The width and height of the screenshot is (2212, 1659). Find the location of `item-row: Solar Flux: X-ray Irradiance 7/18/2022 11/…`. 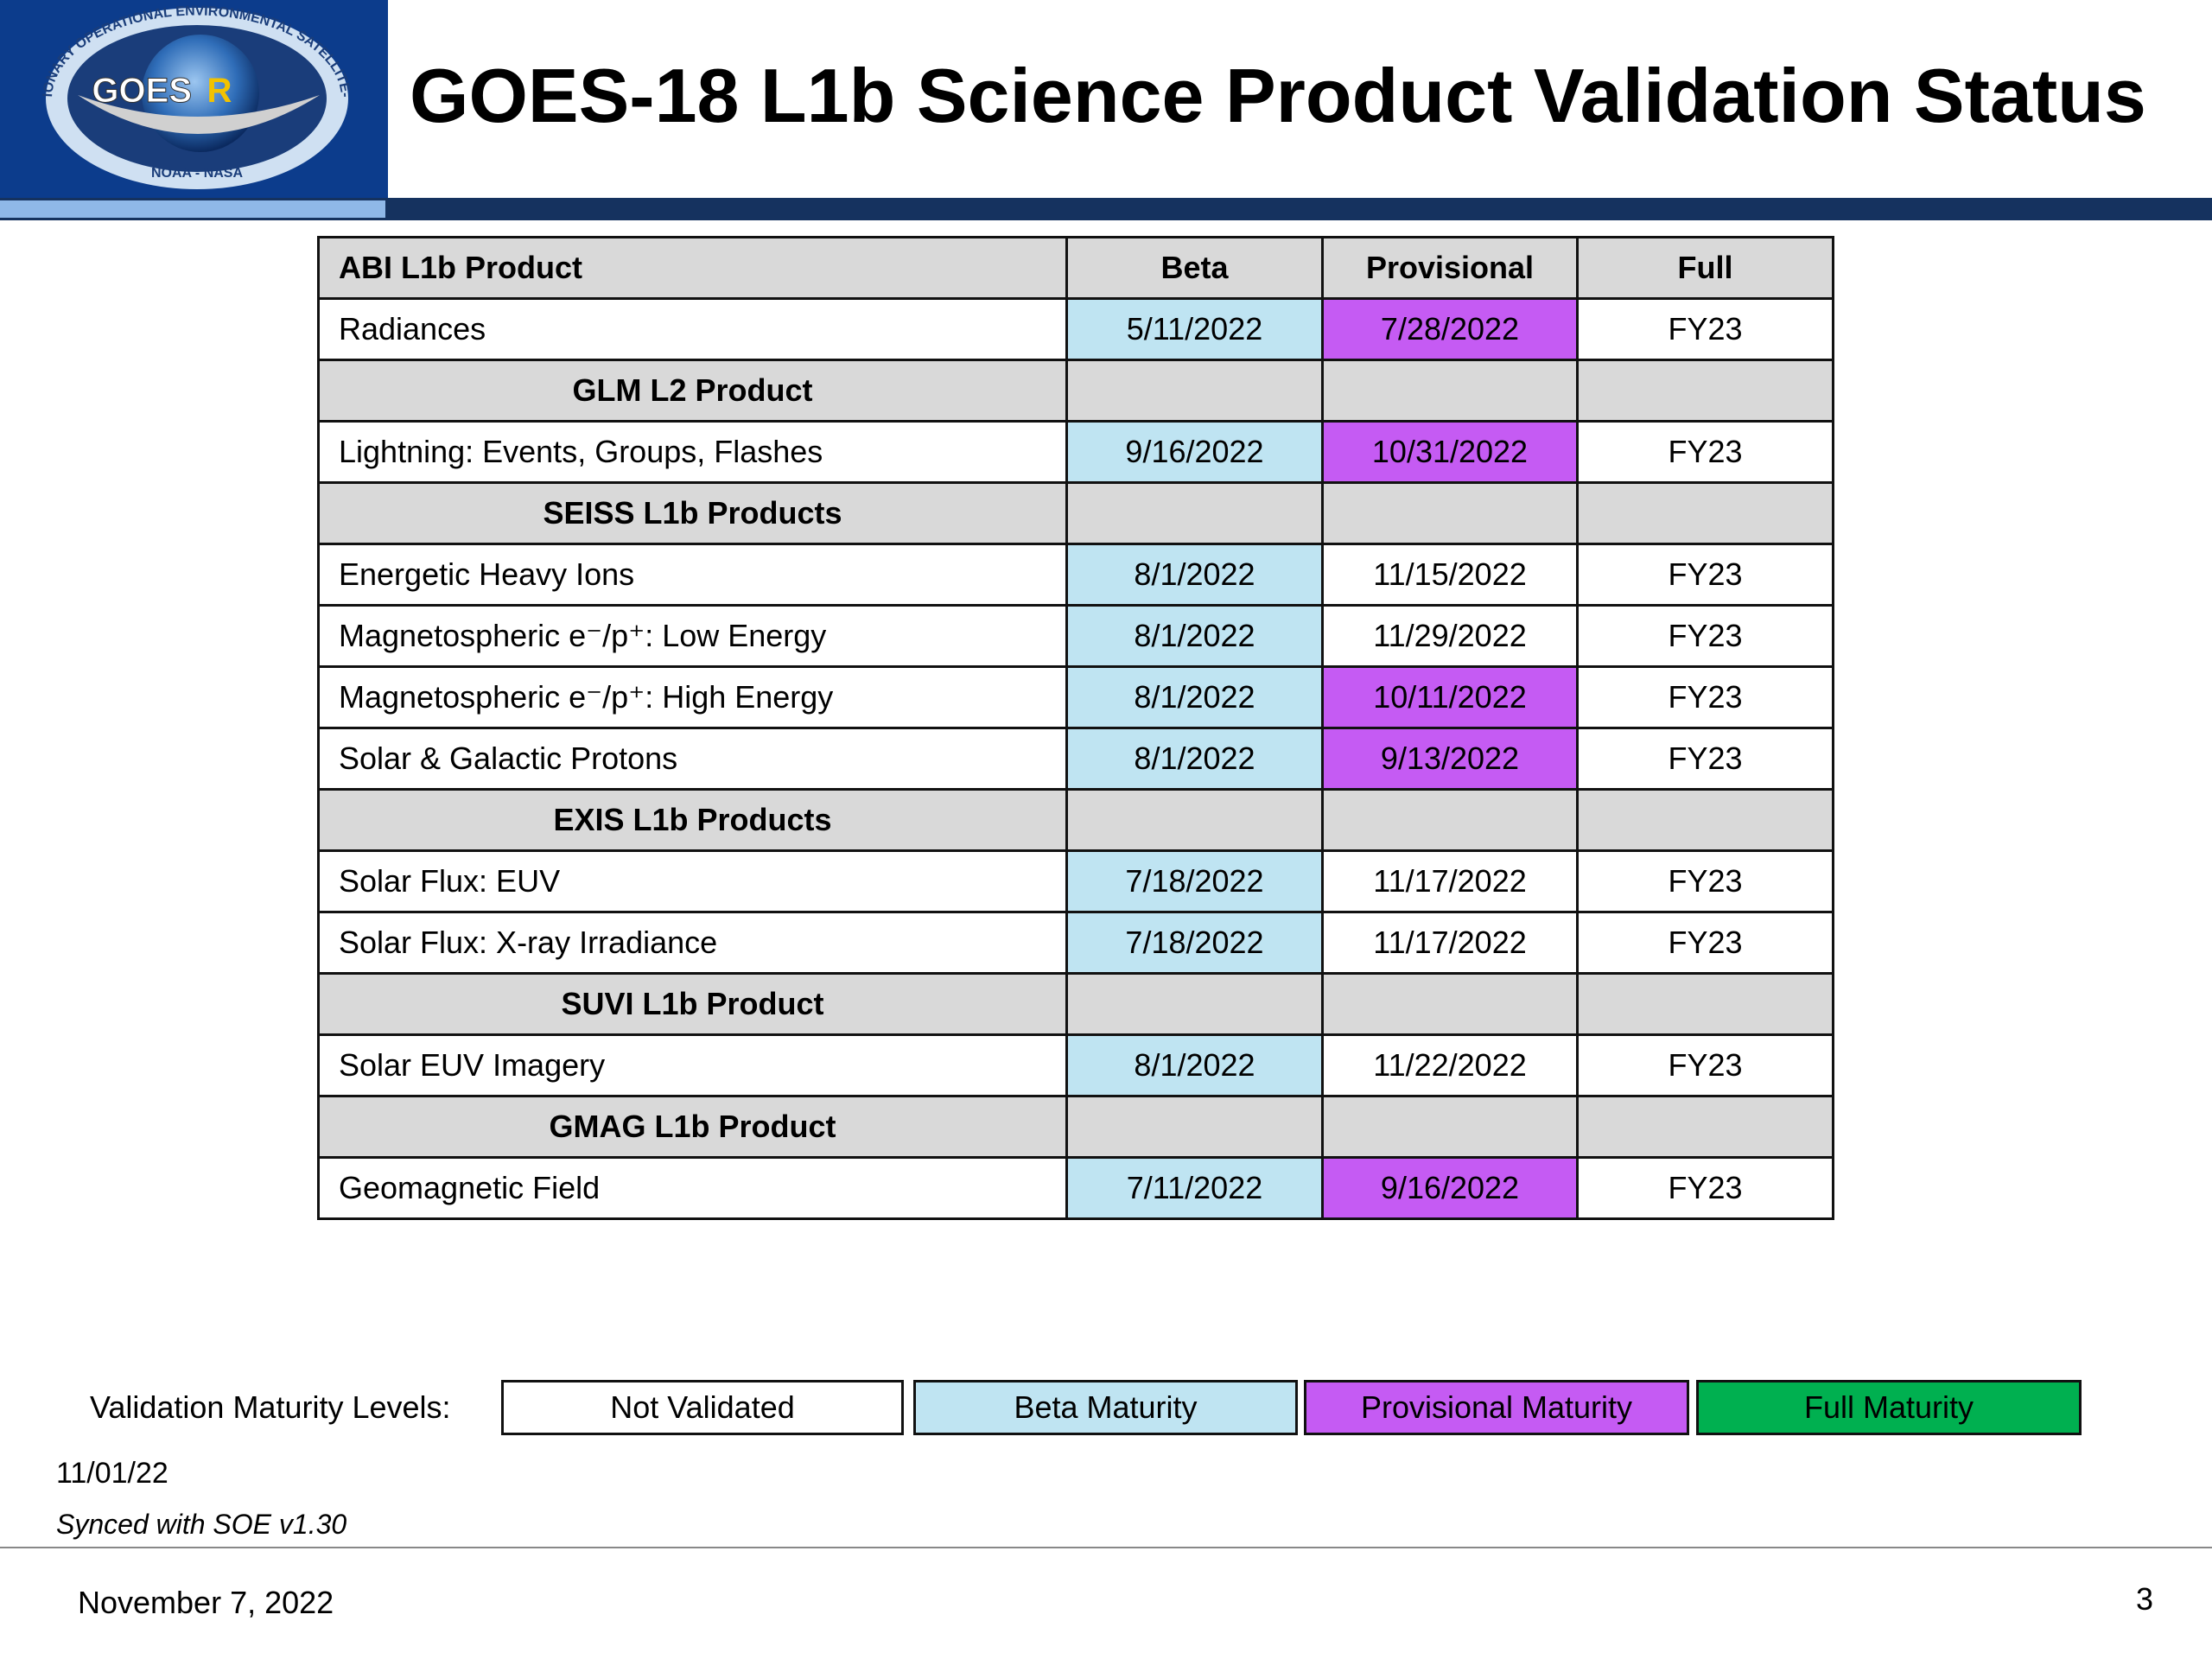

item-row: Solar Flux: X-ray Irradiance 7/18/2022 11/… is located at coordinates (1075, 943).